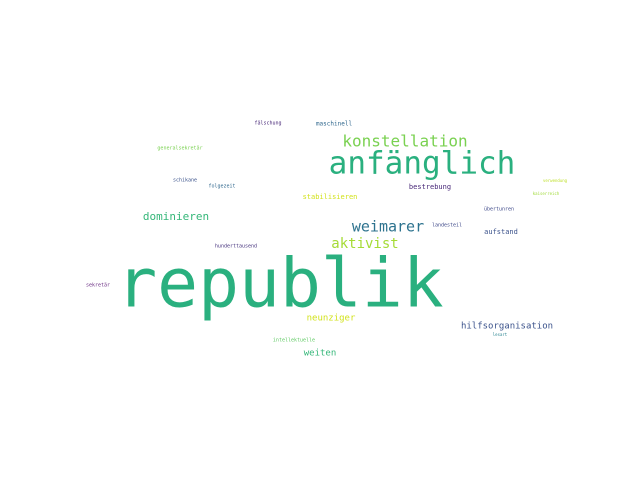 Image resolution: width=640 pixels, height=480 pixels. What do you see at coordinates (364, 244) in the screenshot?
I see `word-aktivist: aktivist` at bounding box center [364, 244].